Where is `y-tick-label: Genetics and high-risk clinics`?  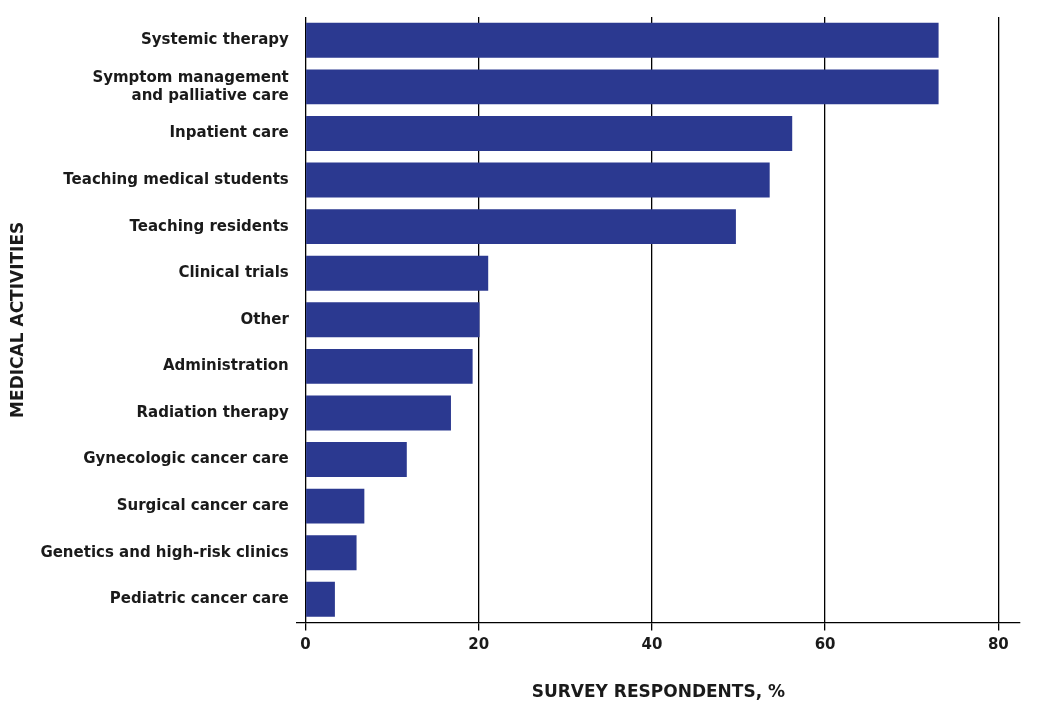 y-tick-label: Genetics and high-risk clinics is located at coordinates (164, 551).